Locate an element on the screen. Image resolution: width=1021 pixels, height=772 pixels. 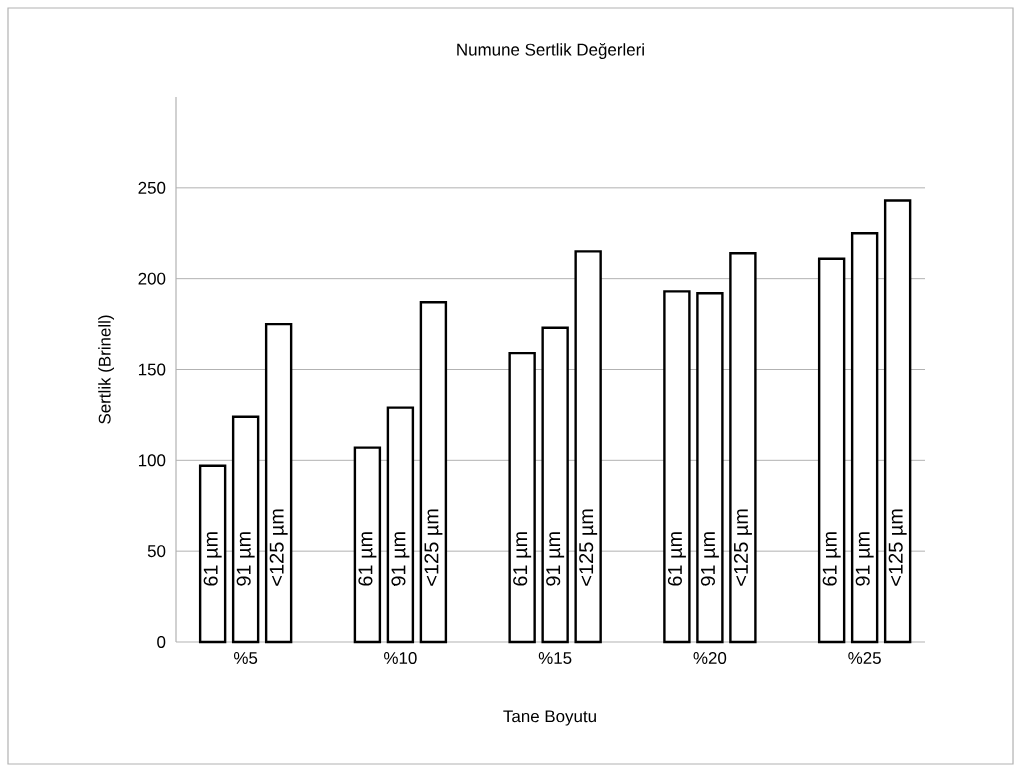
y-axis-title: Sertlik (Brinell) is located at coordinates (106, 369).